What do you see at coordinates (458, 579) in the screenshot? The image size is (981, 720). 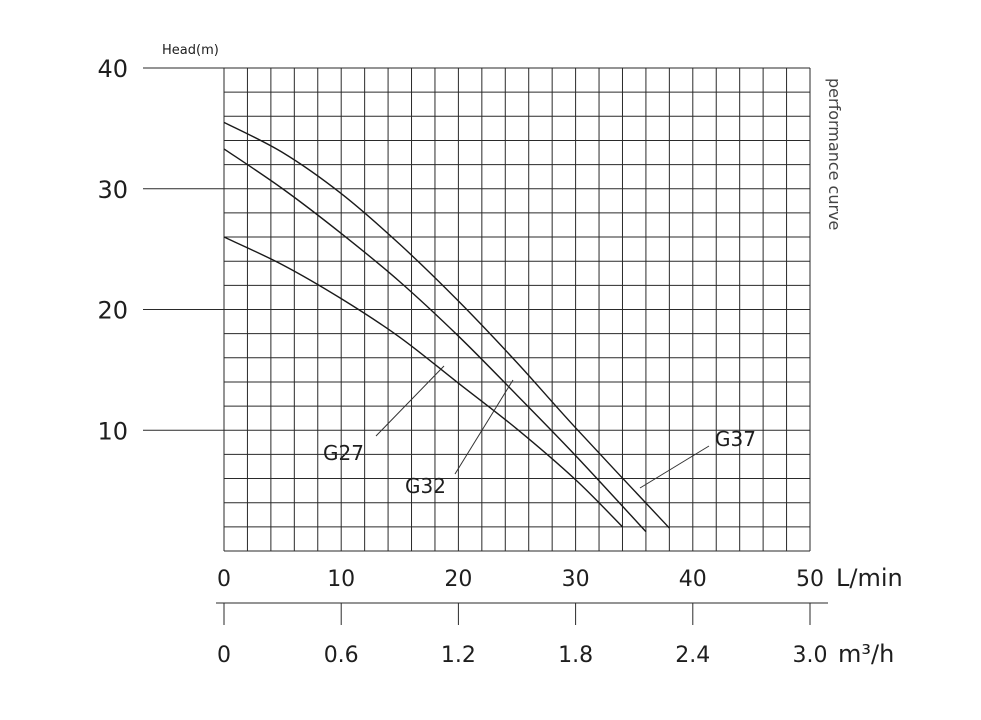 I see `x-tick-label: 20` at bounding box center [458, 579].